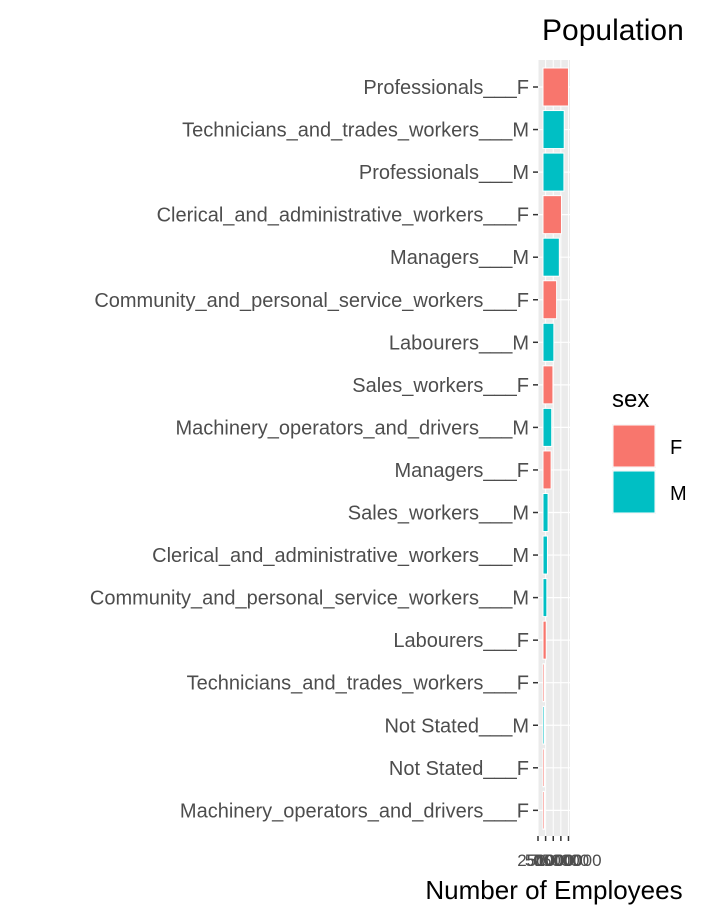 This screenshot has height=921, width=720. What do you see at coordinates (461, 471) in the screenshot?
I see `y-tick-label: Managers___F` at bounding box center [461, 471].